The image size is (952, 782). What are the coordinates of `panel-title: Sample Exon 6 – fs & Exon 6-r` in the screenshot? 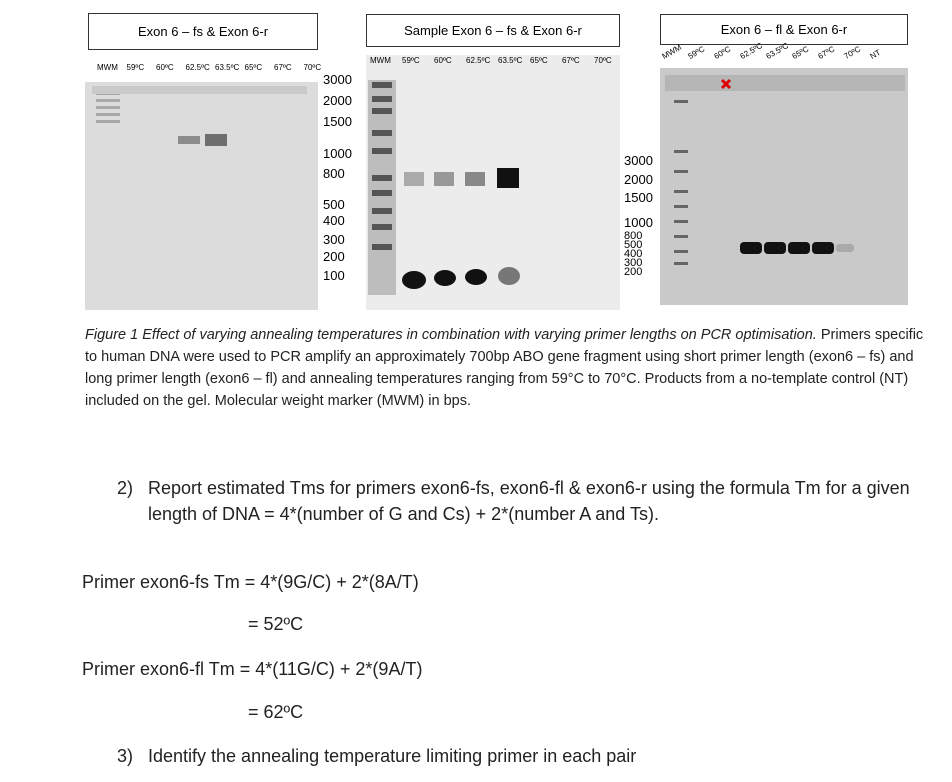 It's located at (493, 30).